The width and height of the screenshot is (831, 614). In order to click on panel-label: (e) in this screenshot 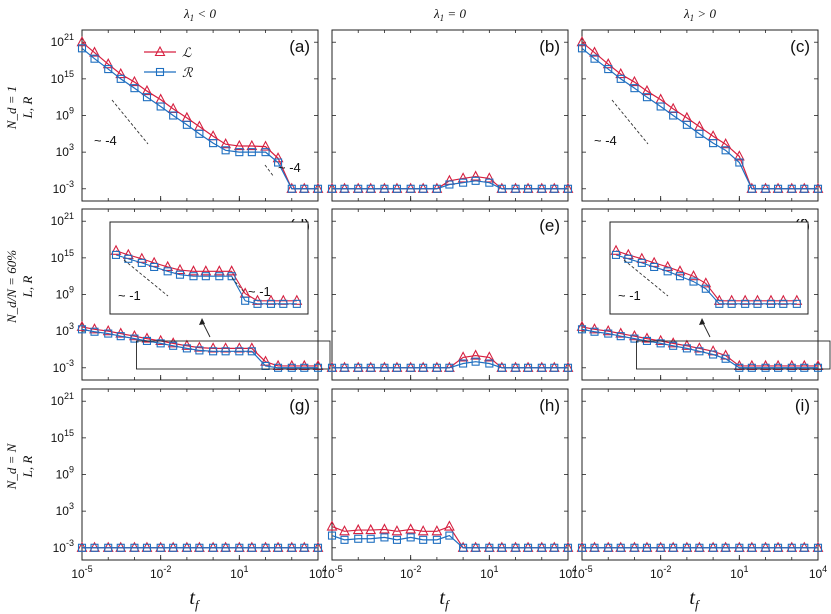, I will do `click(549, 225)`.